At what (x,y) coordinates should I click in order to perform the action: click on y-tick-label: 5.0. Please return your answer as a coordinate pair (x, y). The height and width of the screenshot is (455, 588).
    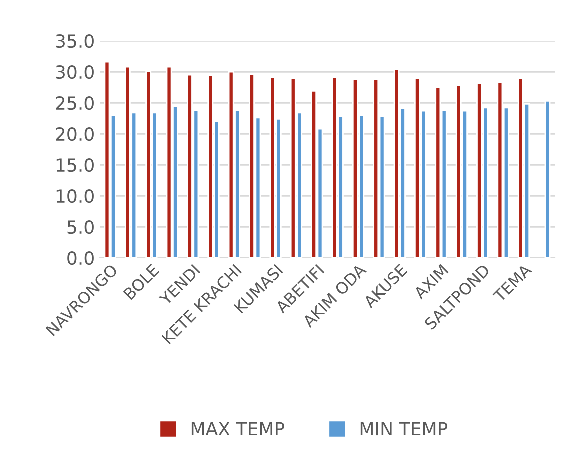
    Looking at the image, I should click on (81, 227).